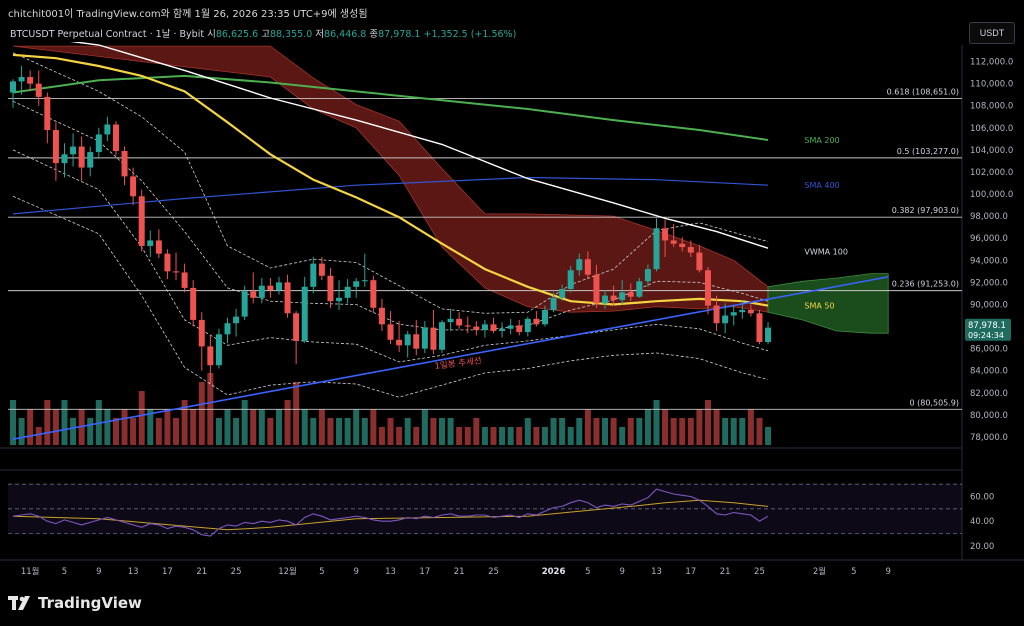  What do you see at coordinates (828, 303) in the screenshot?
I see `ichimoku-cloud-future` at bounding box center [828, 303].